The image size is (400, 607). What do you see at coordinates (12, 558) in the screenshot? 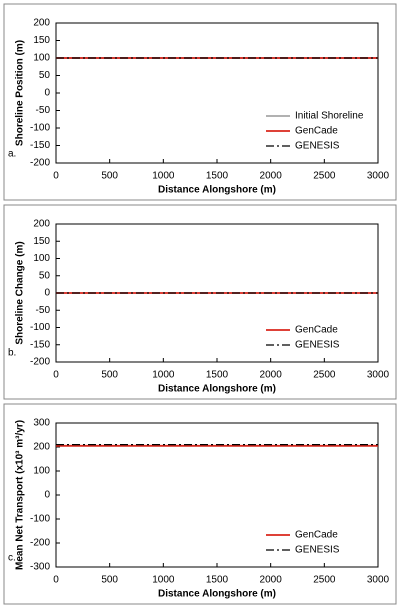
I see `panel-label: c.` at bounding box center [12, 558].